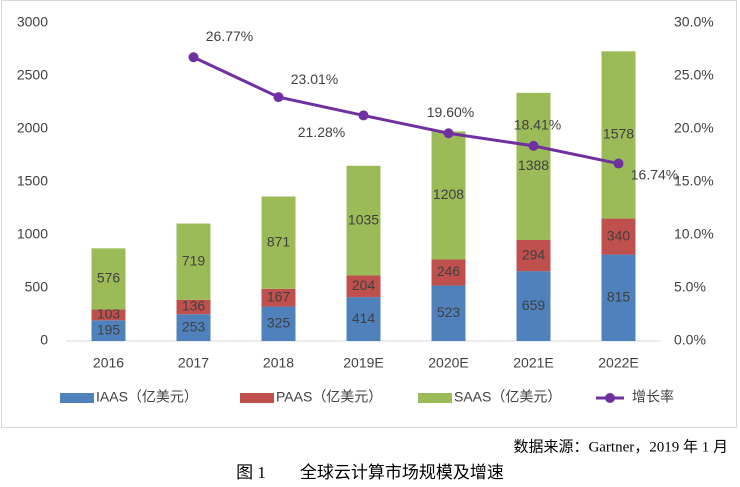 Image resolution: width=740 pixels, height=487 pixels. Describe the element at coordinates (370, 472) in the screenshot. I see `caption: 图 1 全球云计算市场规模及增速` at that location.